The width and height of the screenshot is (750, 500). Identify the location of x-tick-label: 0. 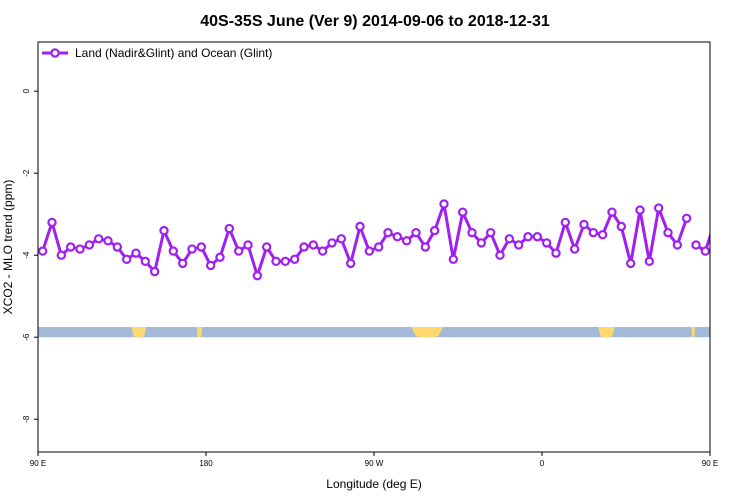
(542, 463).